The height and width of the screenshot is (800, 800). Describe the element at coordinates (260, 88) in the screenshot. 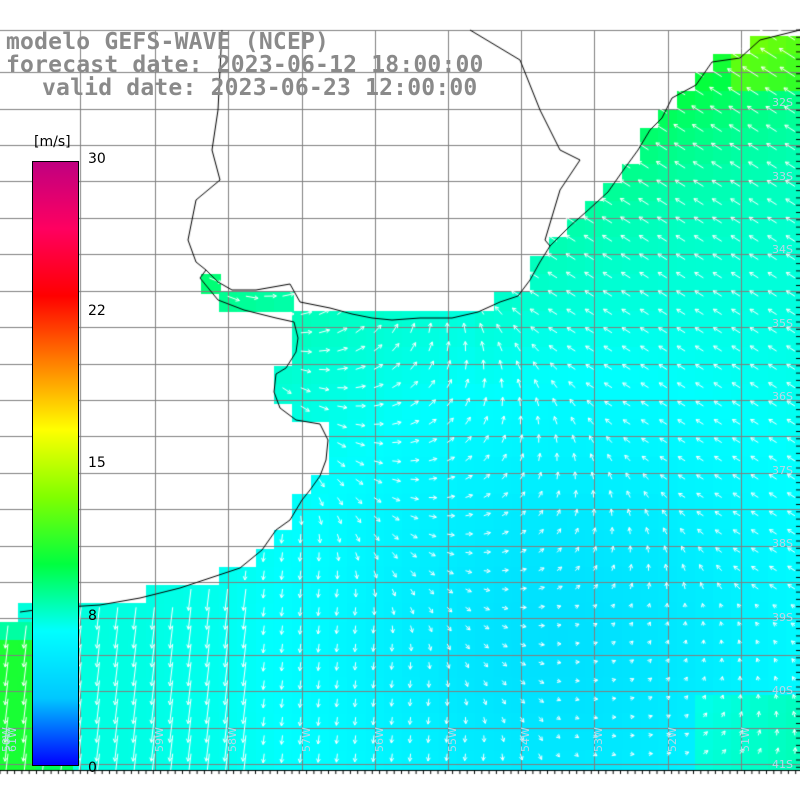

I see `valid-date: valid date: 2023-06-23 12:00:00` at that location.